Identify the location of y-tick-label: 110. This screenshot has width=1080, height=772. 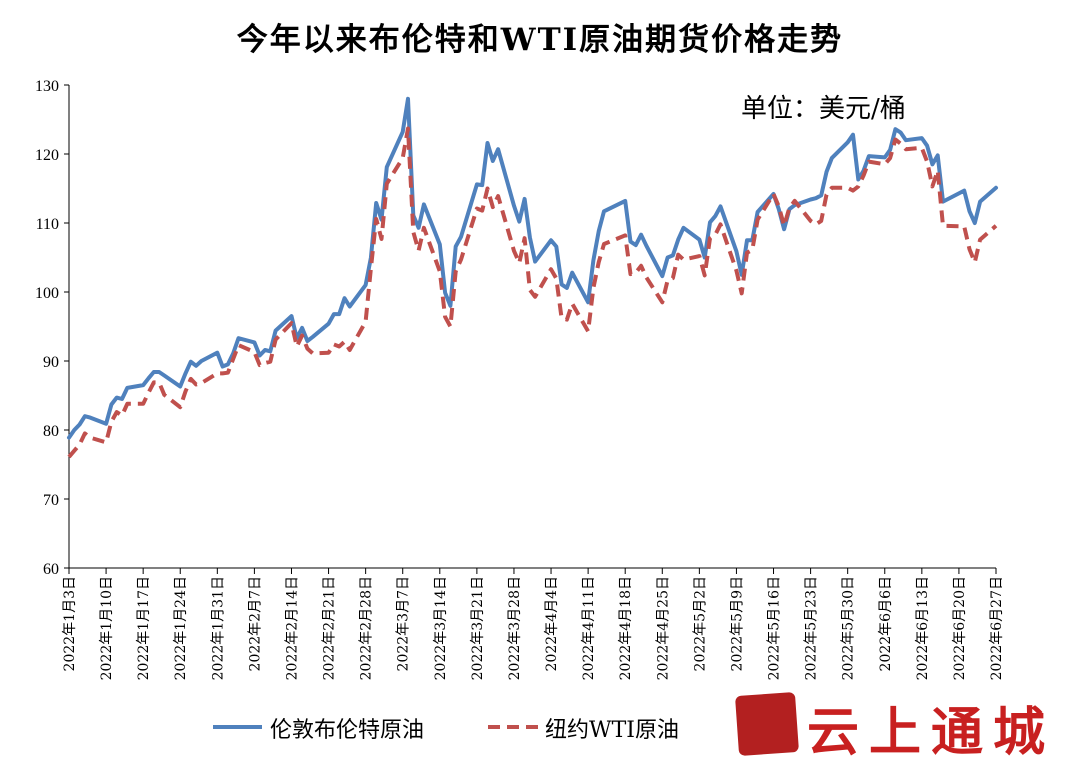
(47, 224).